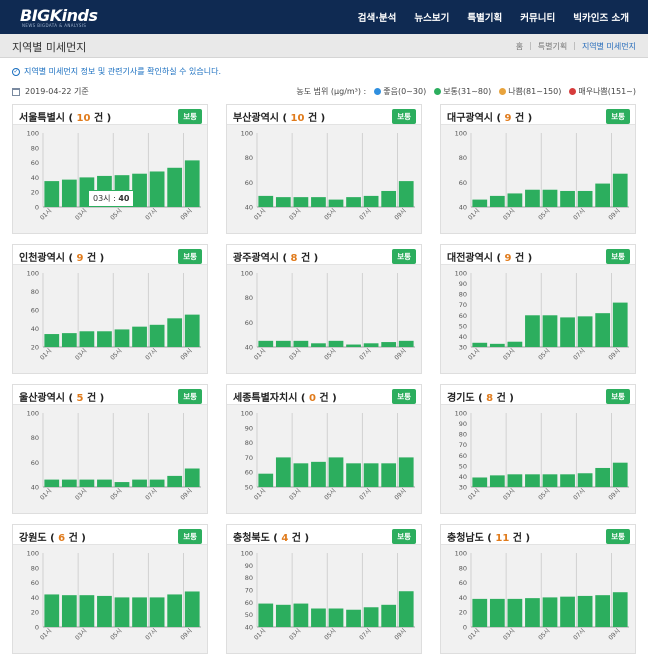  Describe the element at coordinates (519, 46) in the screenshot. I see `breadcrumb-home: 홈` at that location.